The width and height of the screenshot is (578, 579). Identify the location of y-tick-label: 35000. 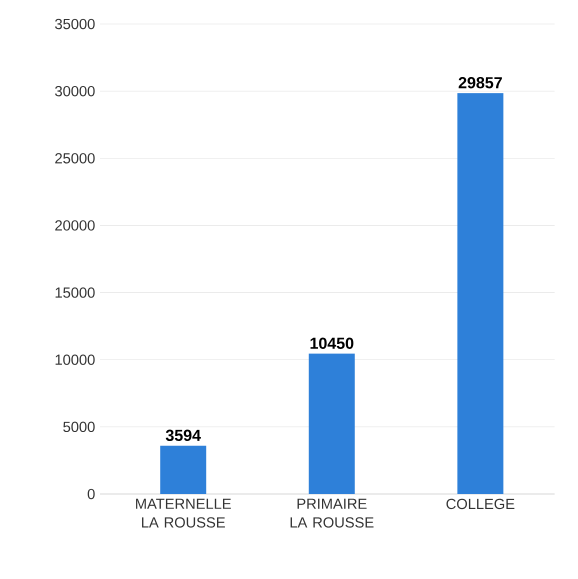
(75, 24).